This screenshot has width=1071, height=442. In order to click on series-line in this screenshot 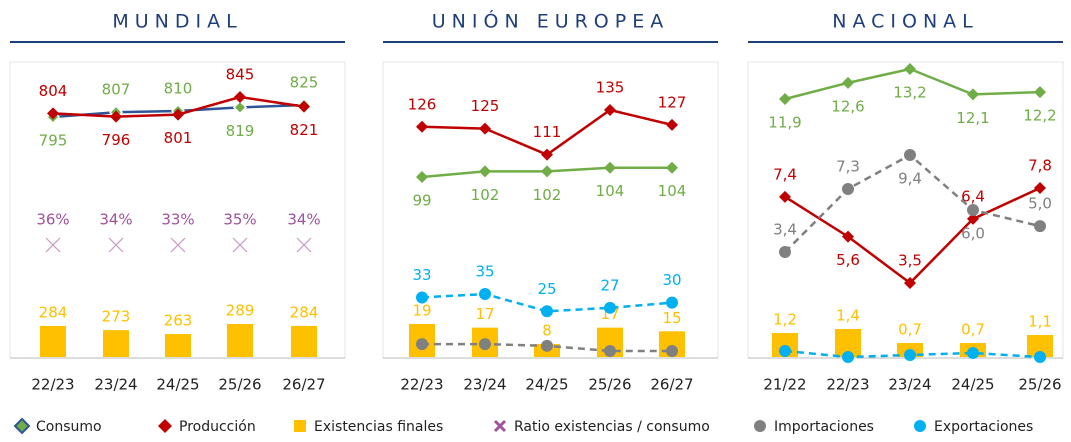, I will do `click(547, 302)`.